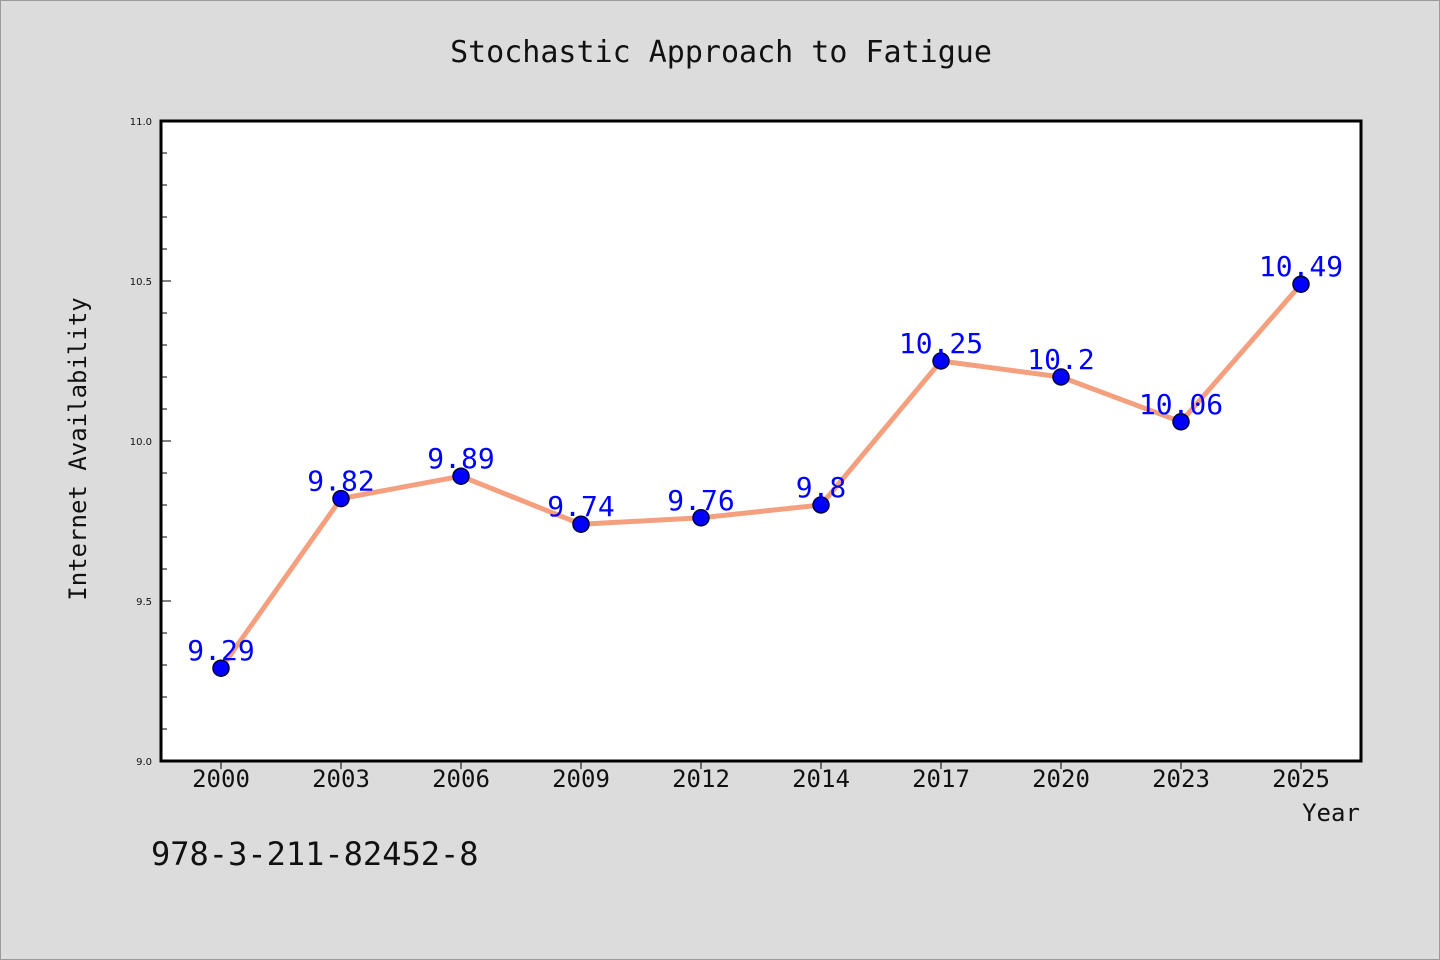 Image resolution: width=1440 pixels, height=960 pixels. What do you see at coordinates (1331, 813) in the screenshot?
I see `x-axis-label: Year` at bounding box center [1331, 813].